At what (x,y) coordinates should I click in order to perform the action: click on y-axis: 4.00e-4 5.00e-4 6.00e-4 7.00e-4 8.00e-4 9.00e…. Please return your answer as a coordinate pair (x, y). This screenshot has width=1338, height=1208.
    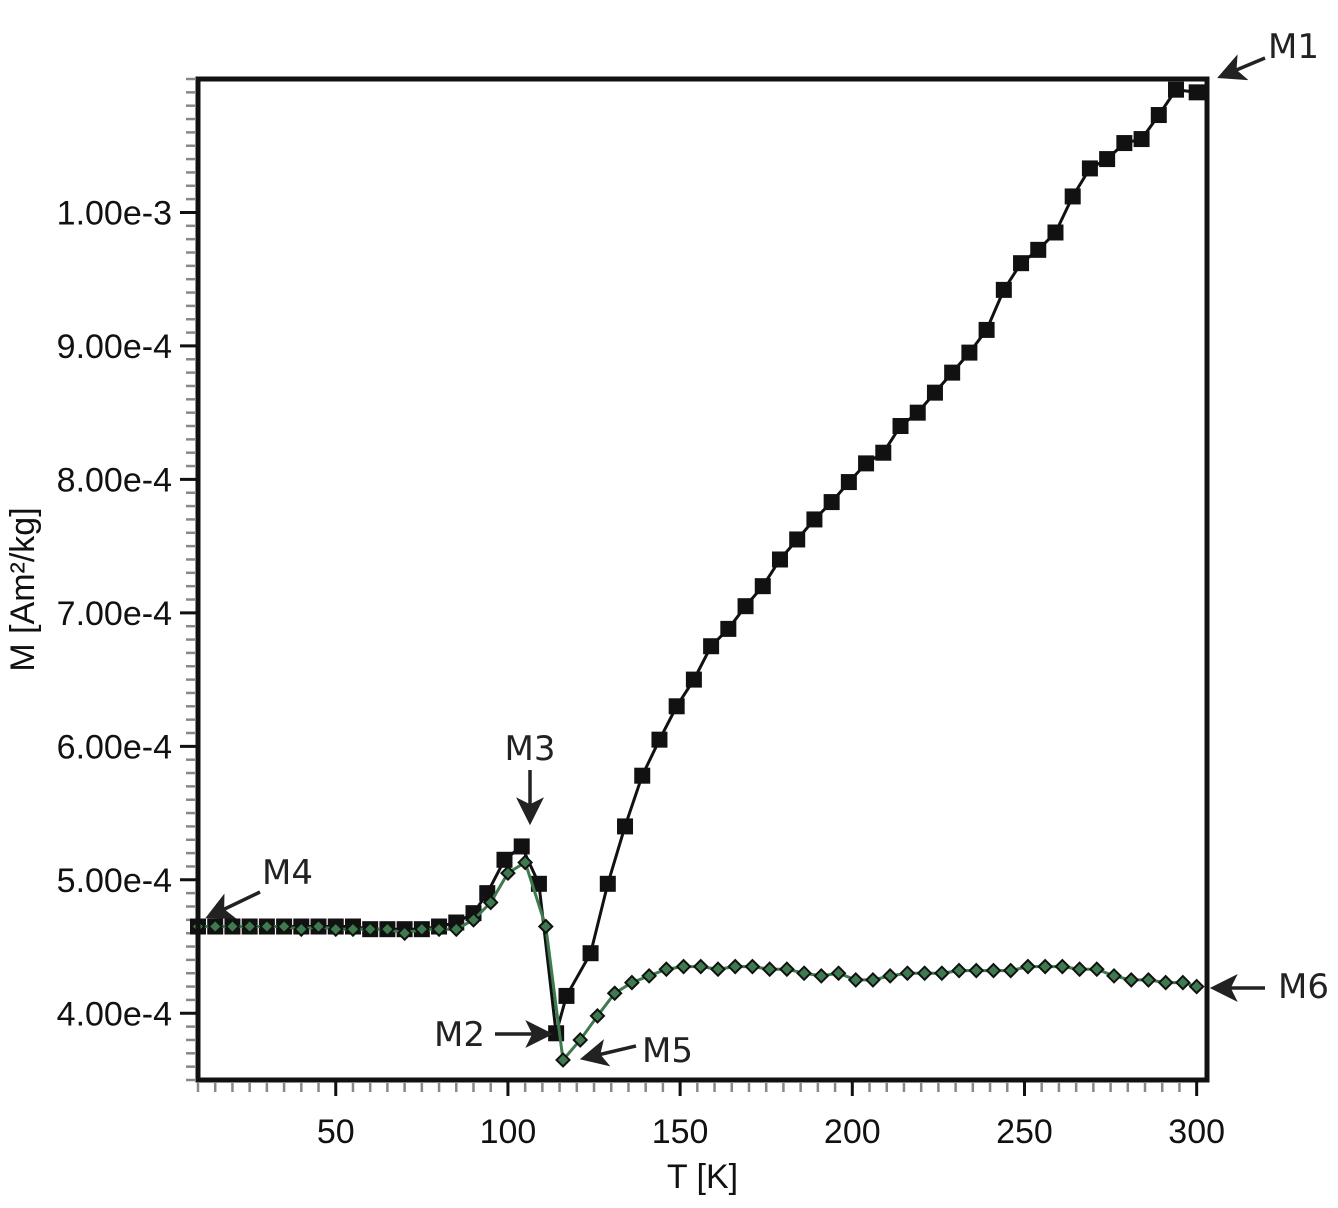
    Looking at the image, I should click on (127, 613).